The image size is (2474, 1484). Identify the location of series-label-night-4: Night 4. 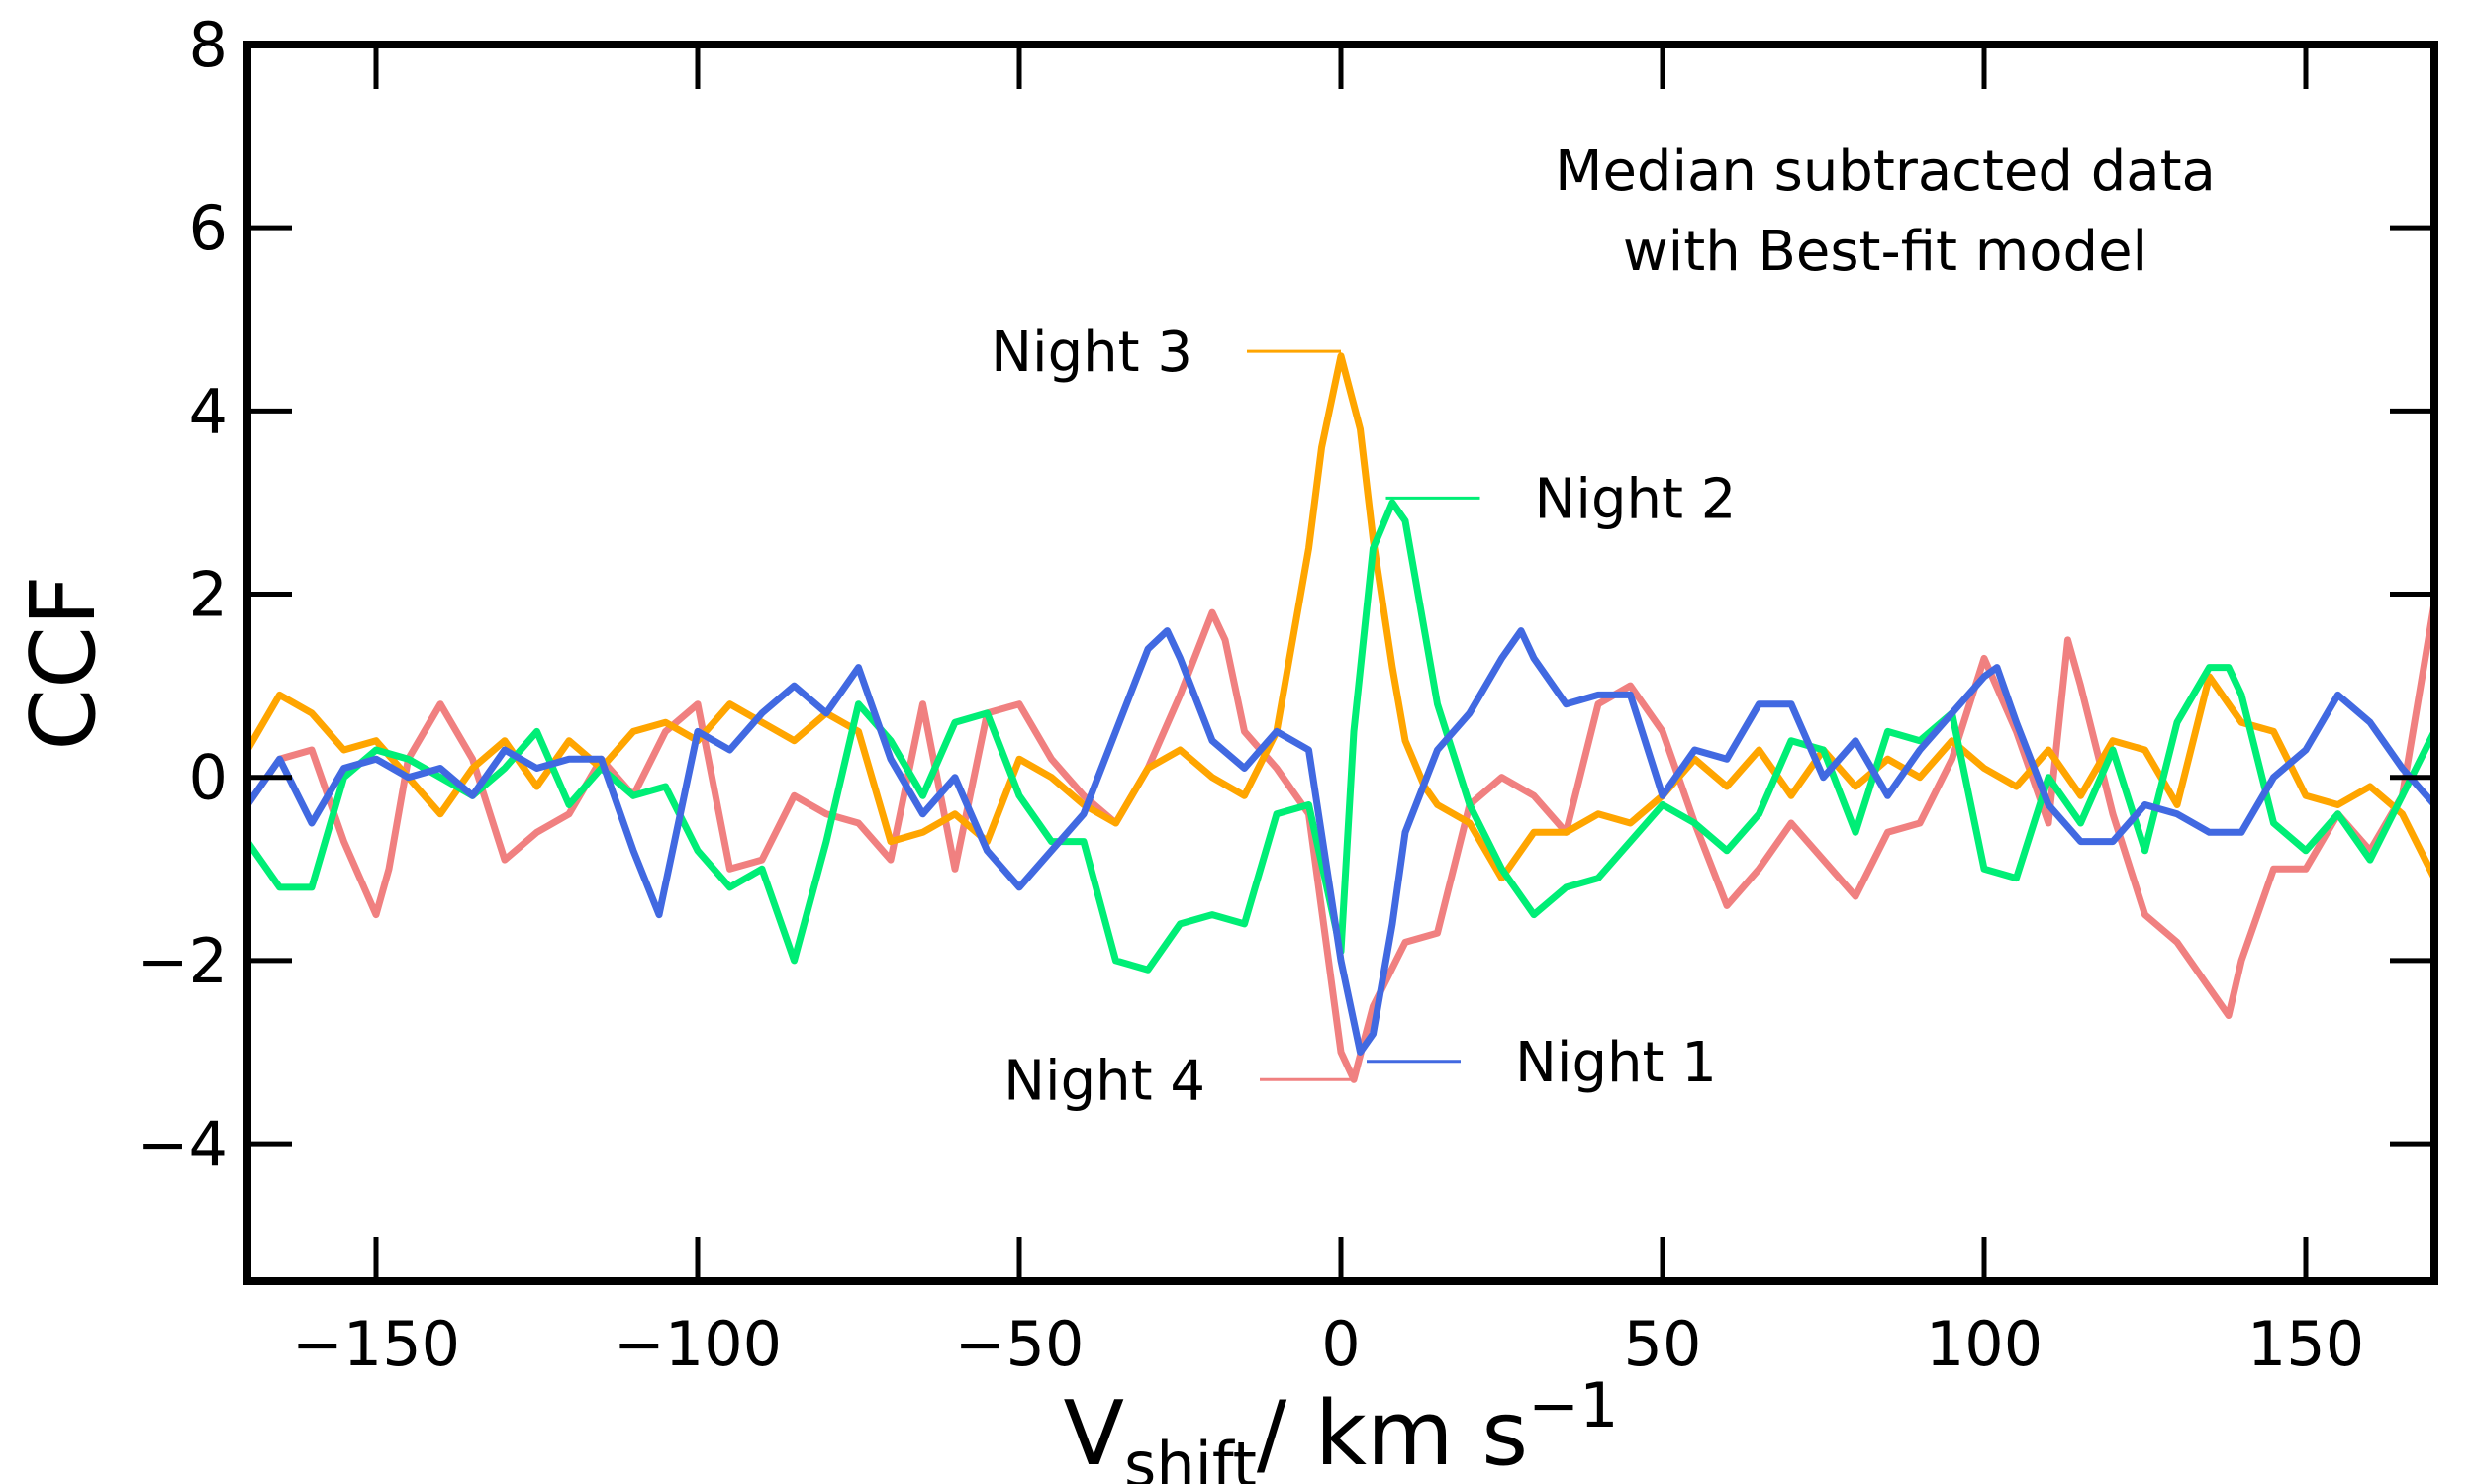
(1104, 1081).